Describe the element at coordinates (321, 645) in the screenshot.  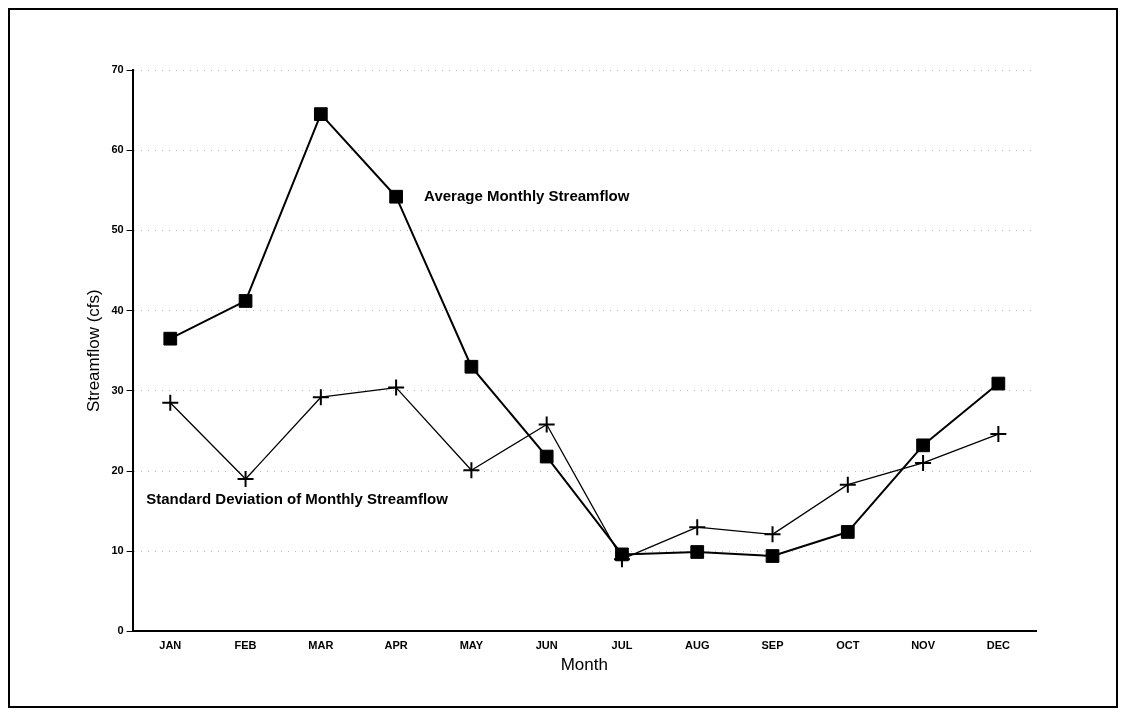
I see `x-tick-label: MAR` at that location.